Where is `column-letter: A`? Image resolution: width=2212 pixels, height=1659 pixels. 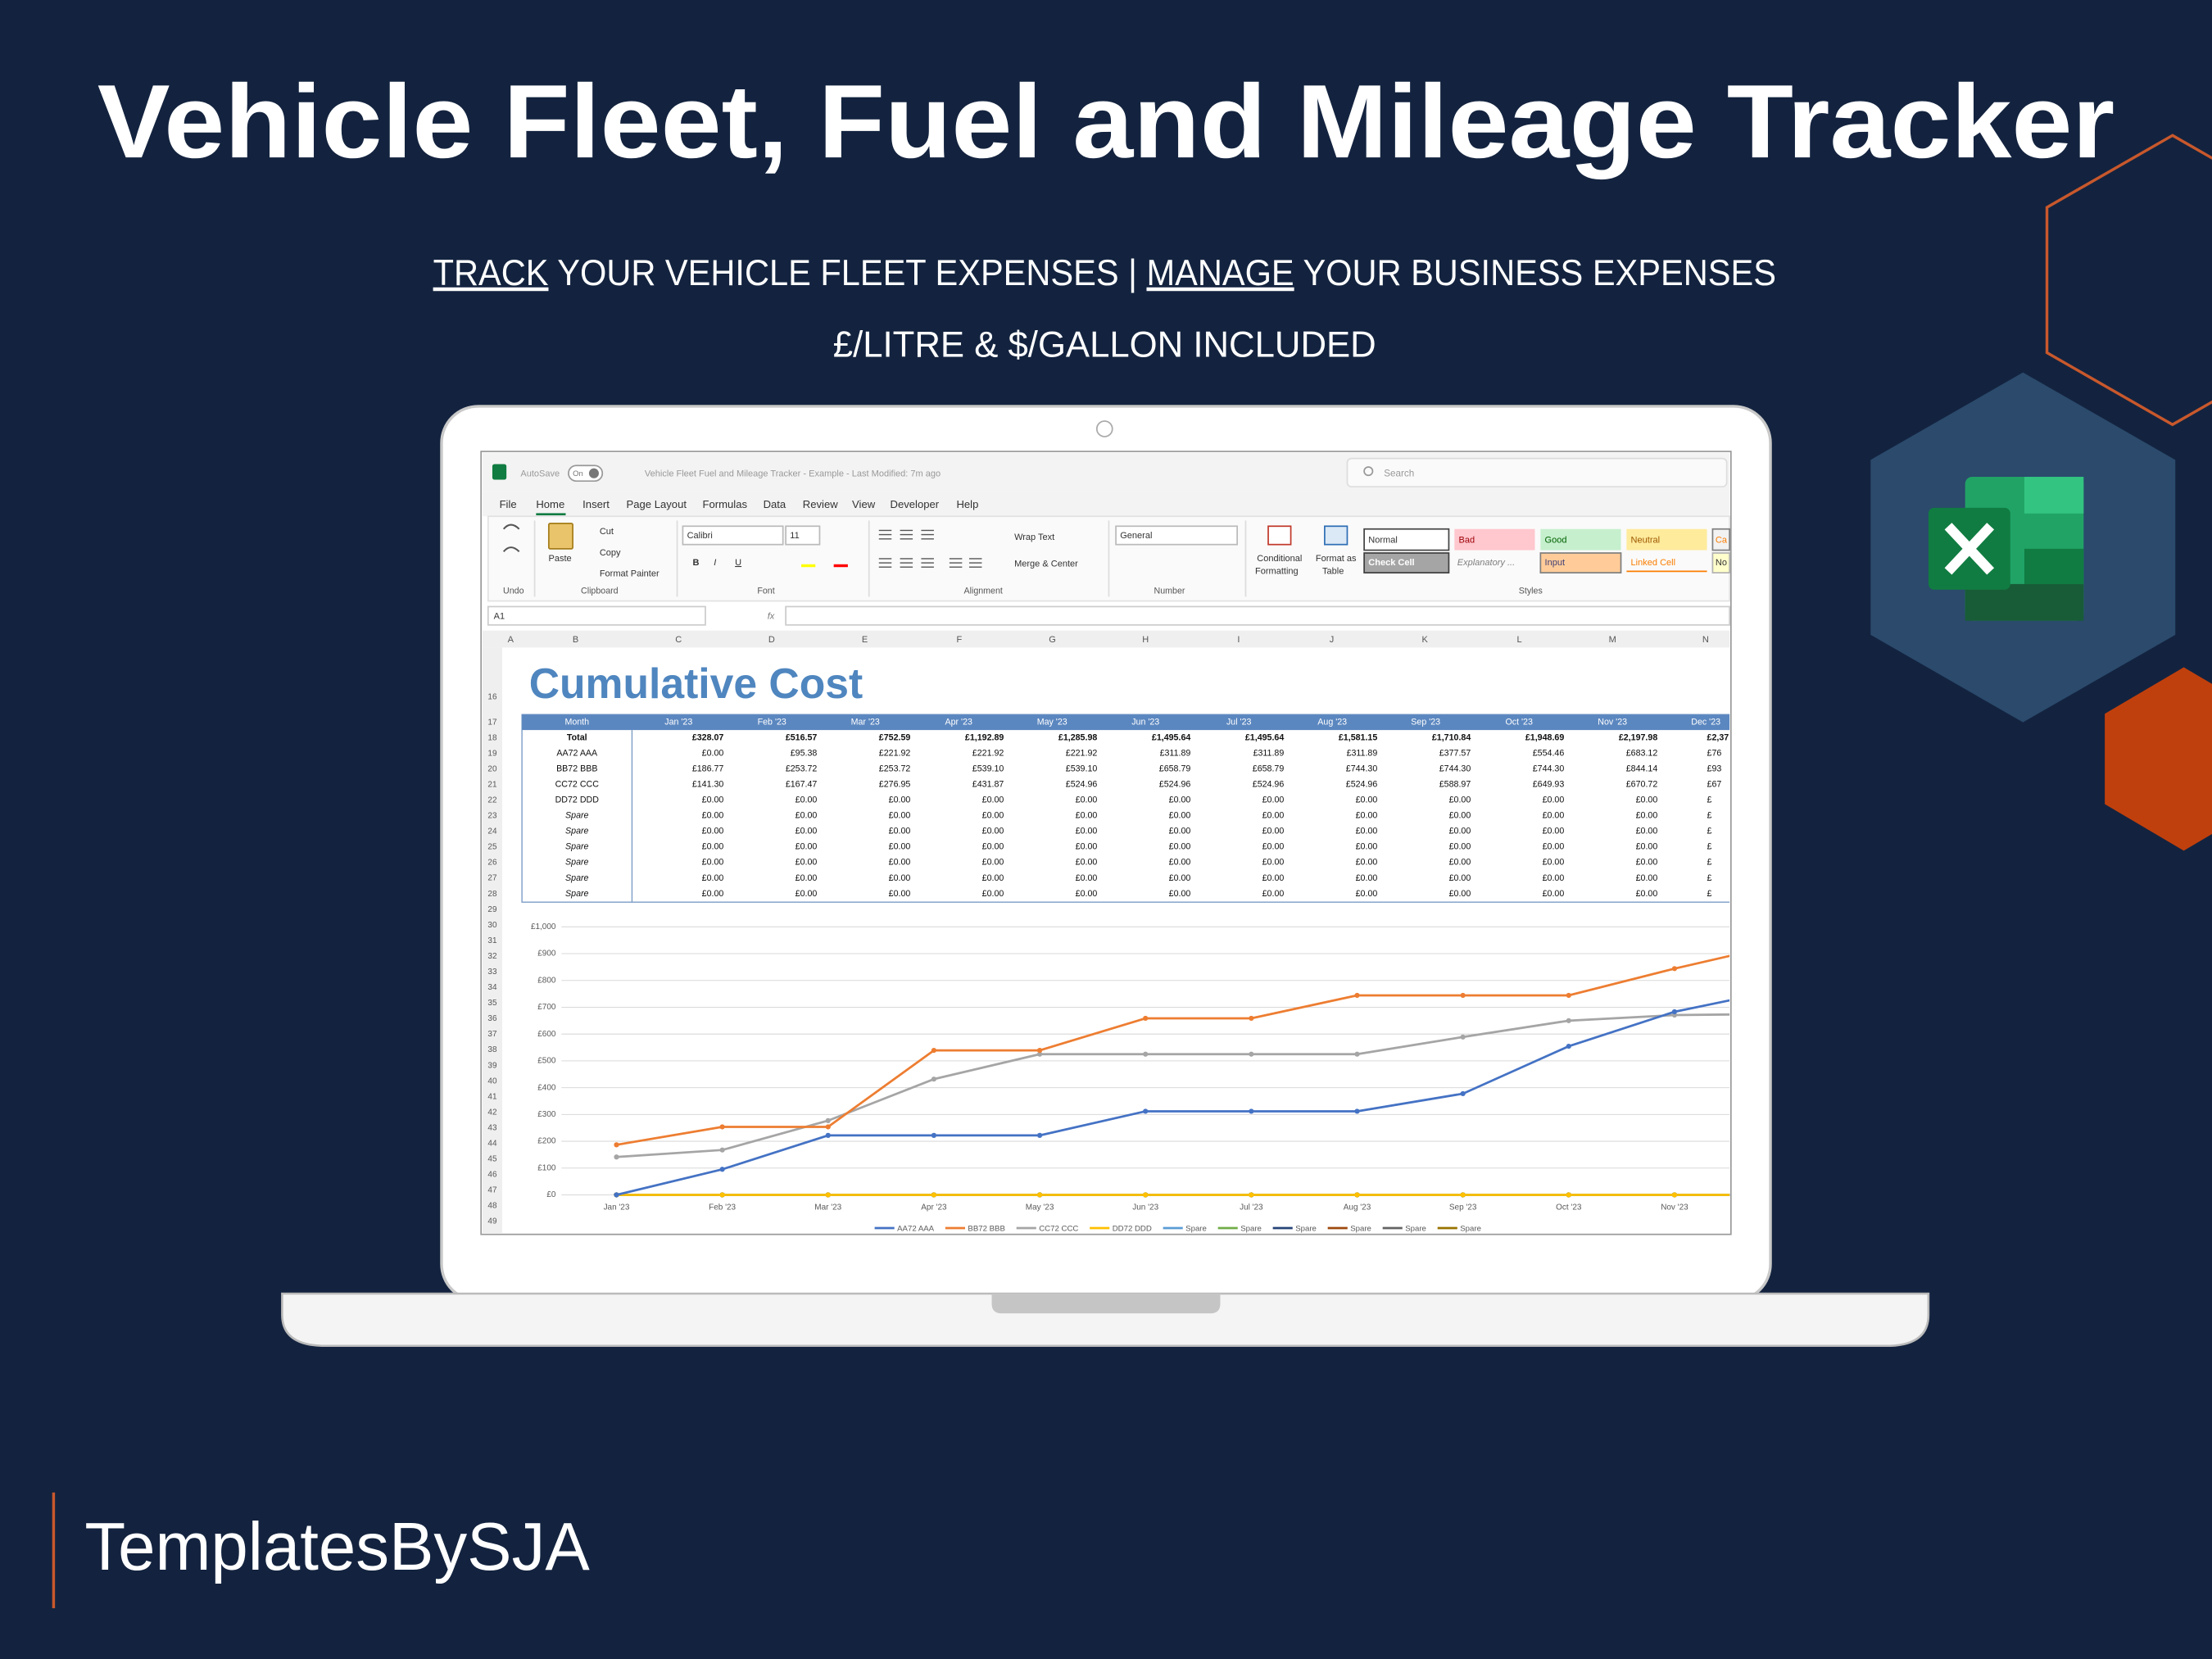
column-letter: A is located at coordinates (511, 640).